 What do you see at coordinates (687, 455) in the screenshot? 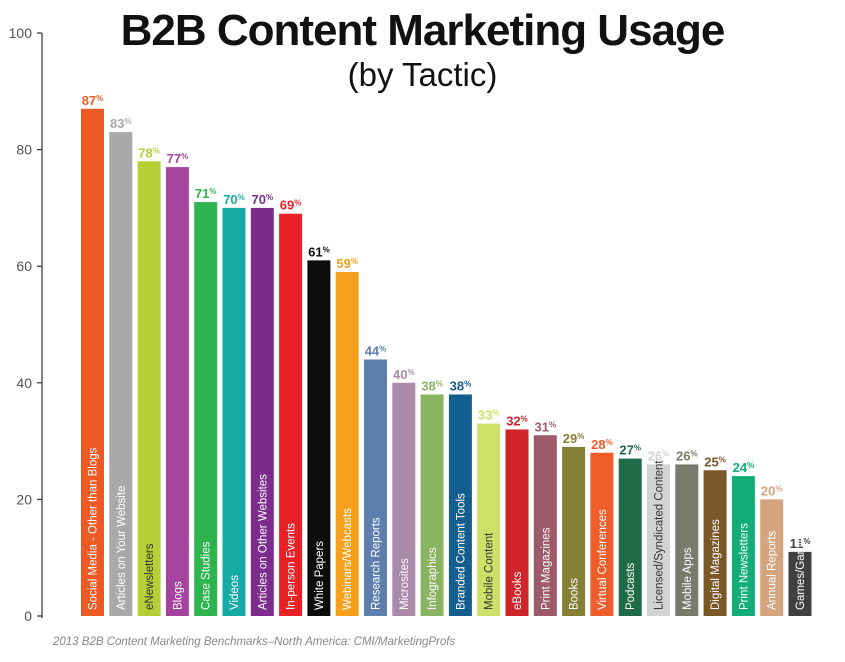
I see `data-label: 26%` at bounding box center [687, 455].